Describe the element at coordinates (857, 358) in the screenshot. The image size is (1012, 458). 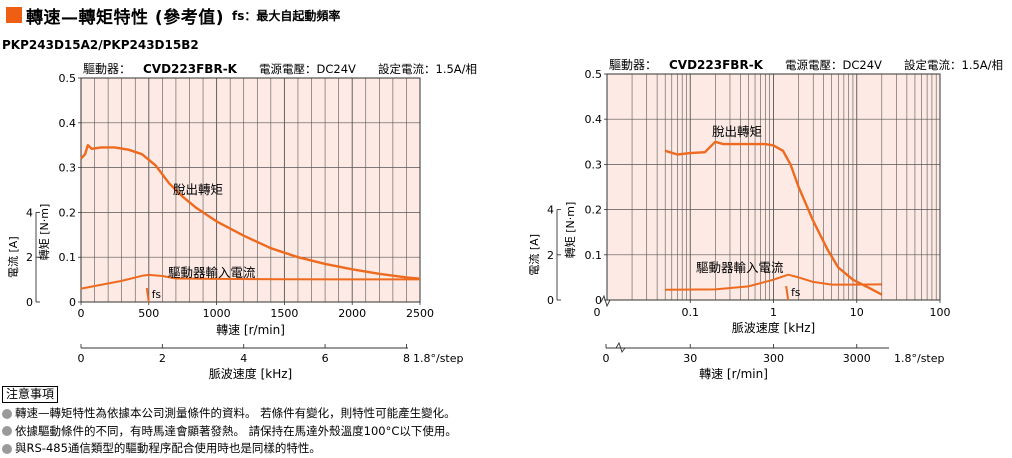
I see `x2-tick-label: 3000` at that location.